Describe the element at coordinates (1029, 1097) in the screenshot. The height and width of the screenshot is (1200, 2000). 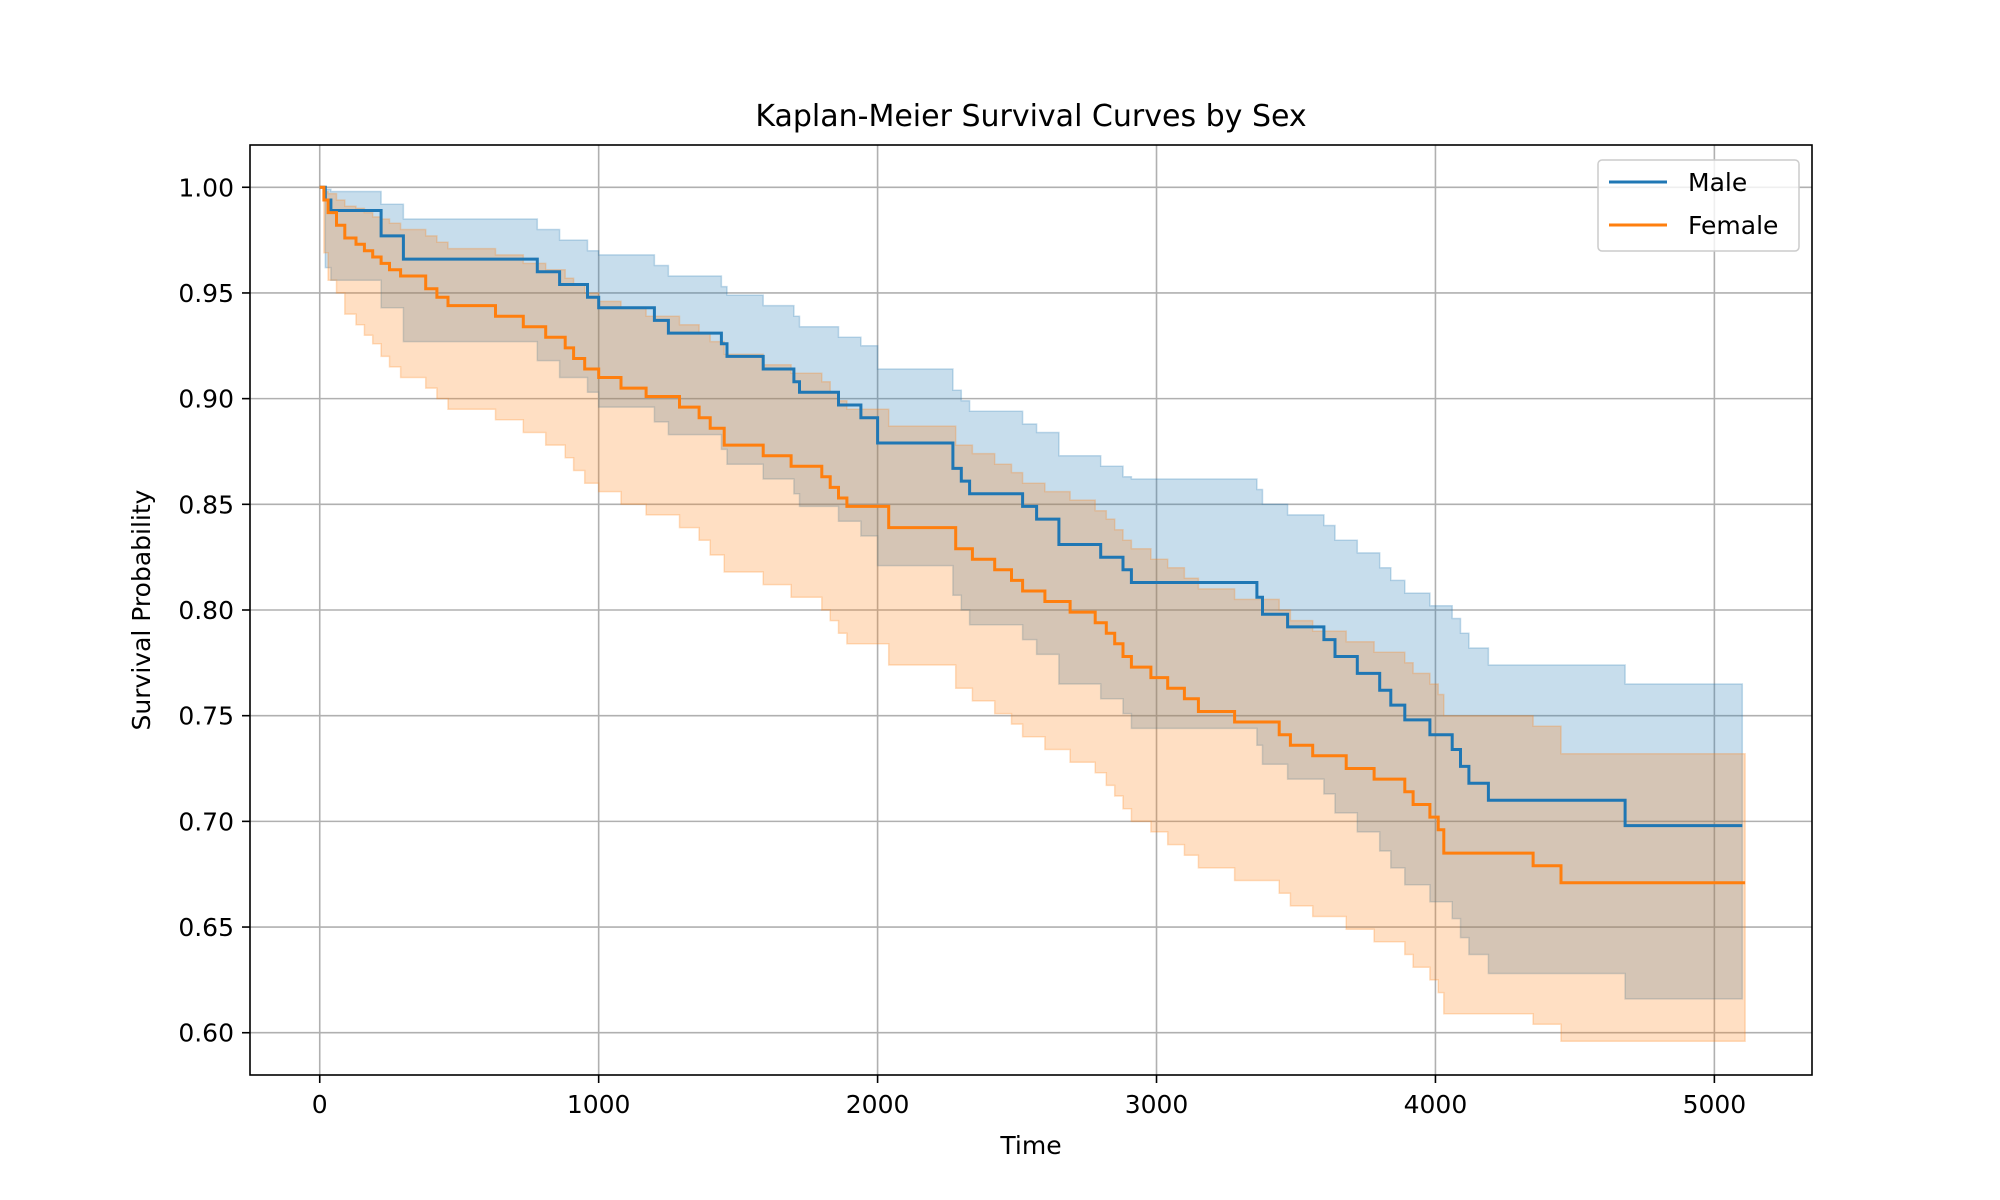
I see `x-axis: 0 1000 2000 3000 4000 5000` at that location.